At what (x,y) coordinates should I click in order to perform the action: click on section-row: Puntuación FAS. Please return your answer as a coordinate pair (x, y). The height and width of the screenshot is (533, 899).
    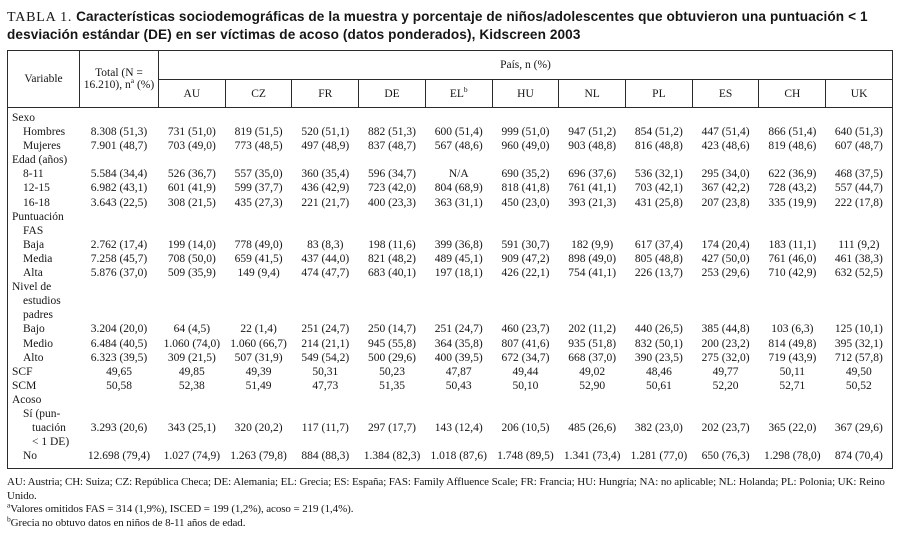
    Looking at the image, I should click on (450, 224).